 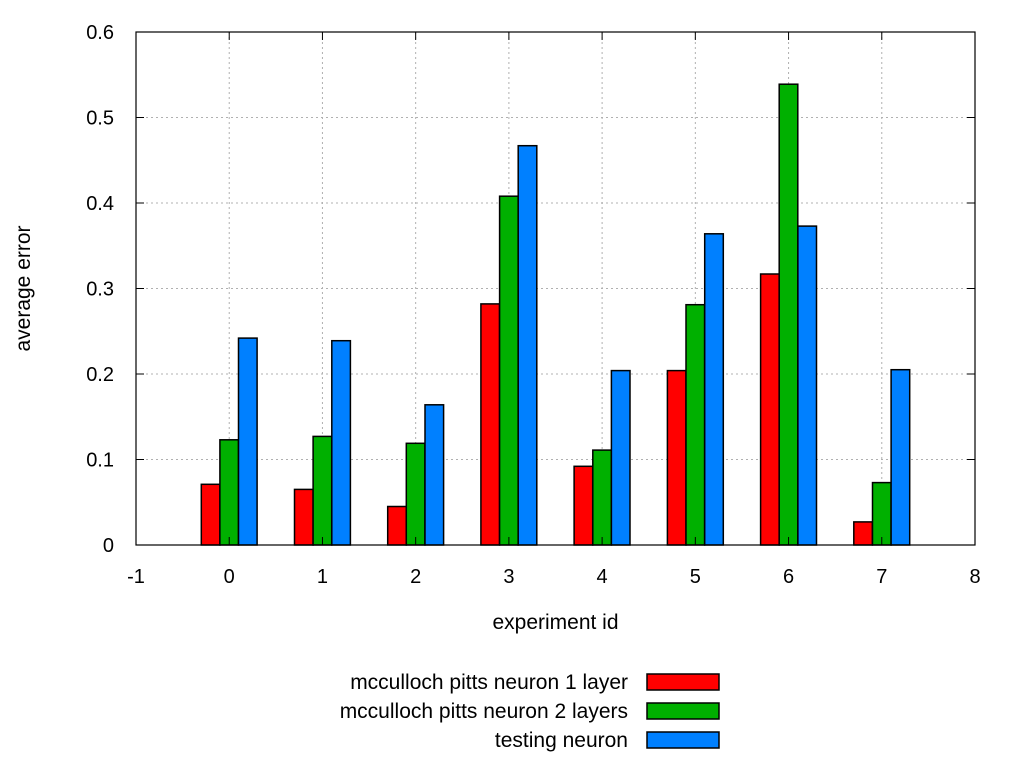 What do you see at coordinates (100, 461) in the screenshot?
I see `y-tick-label: 0.1` at bounding box center [100, 461].